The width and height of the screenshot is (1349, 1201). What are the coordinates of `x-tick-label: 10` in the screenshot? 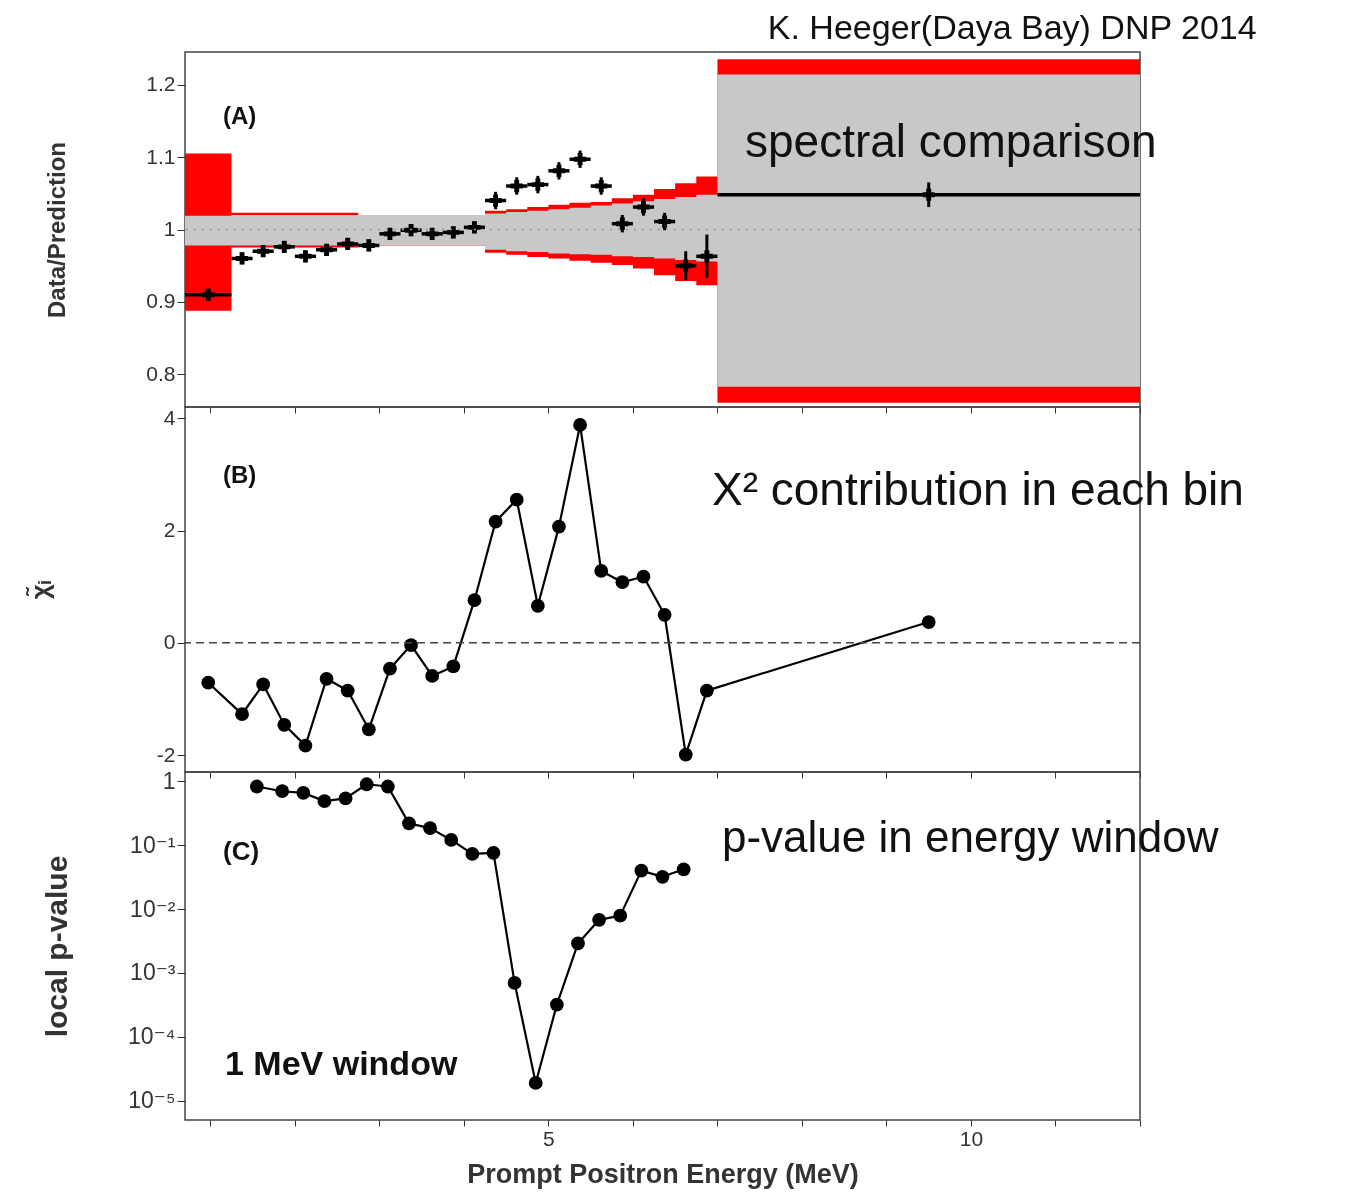 It's located at (971, 1138).